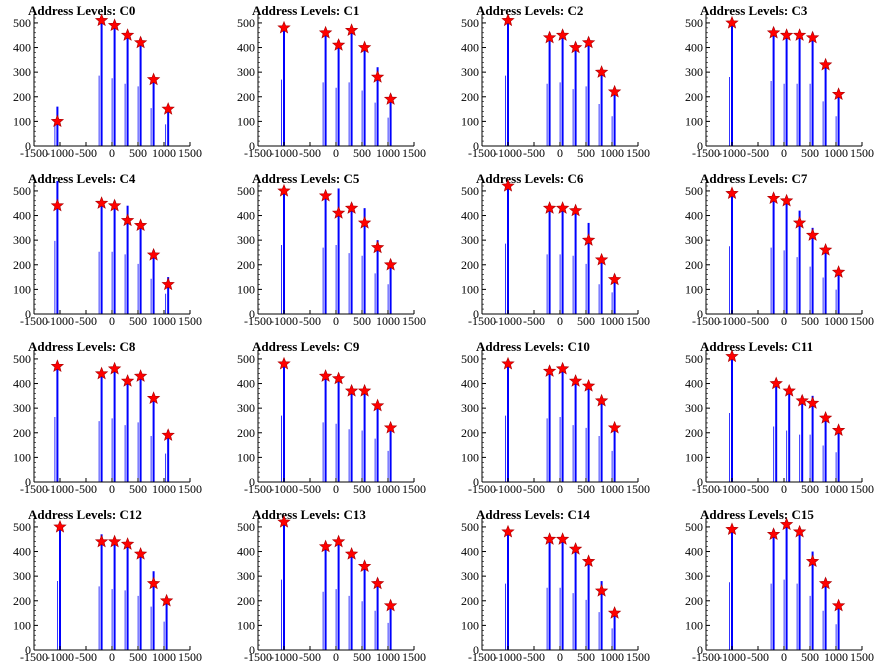  Describe the element at coordinates (700, 146) in the screenshot. I see `y-tick-label: 0` at that location.